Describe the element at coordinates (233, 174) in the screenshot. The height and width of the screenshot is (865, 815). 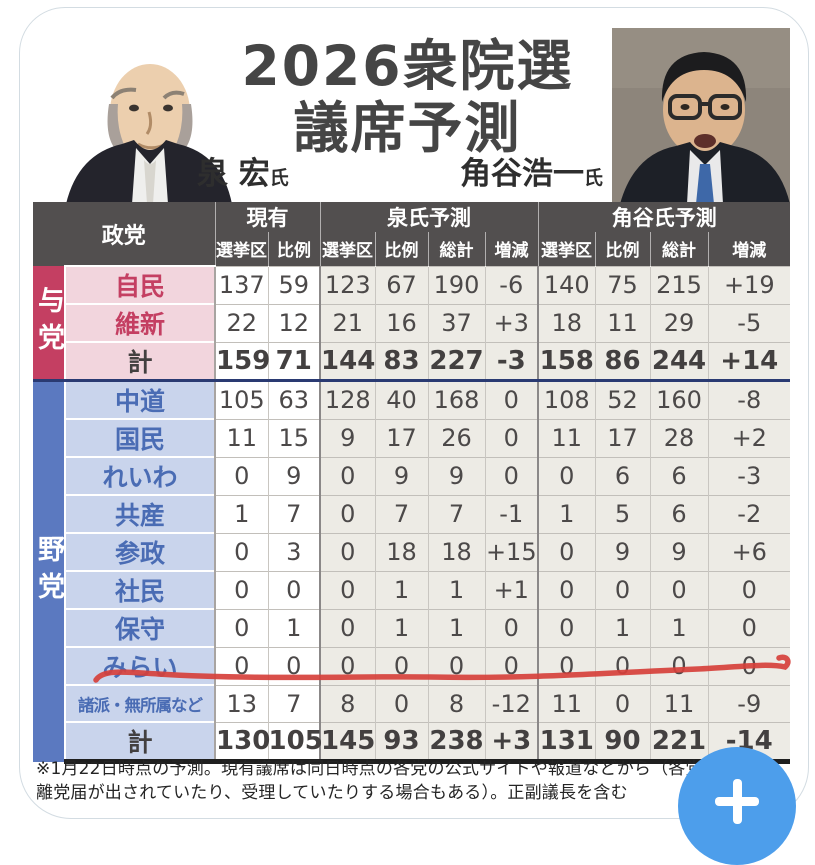
I see `commentator-name-left-text: 泉 宏` at that location.